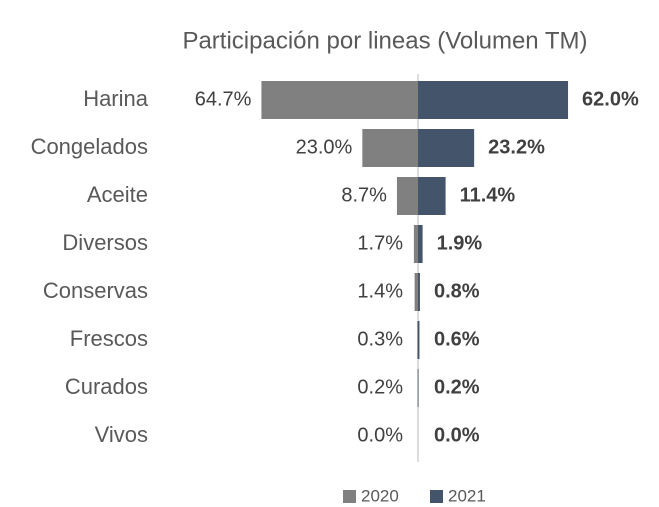  I want to click on value-label-2021: 0.6%, so click(457, 339).